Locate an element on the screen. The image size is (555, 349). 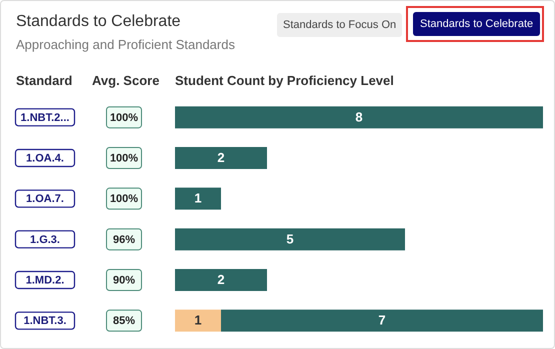
y-tick-label: 1.OA.4. is located at coordinates (45, 158).